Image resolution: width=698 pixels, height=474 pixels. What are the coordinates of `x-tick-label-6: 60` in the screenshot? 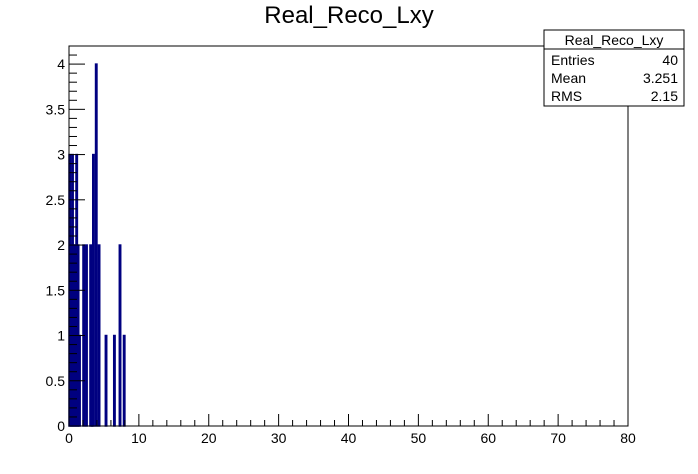 It's located at (488, 438).